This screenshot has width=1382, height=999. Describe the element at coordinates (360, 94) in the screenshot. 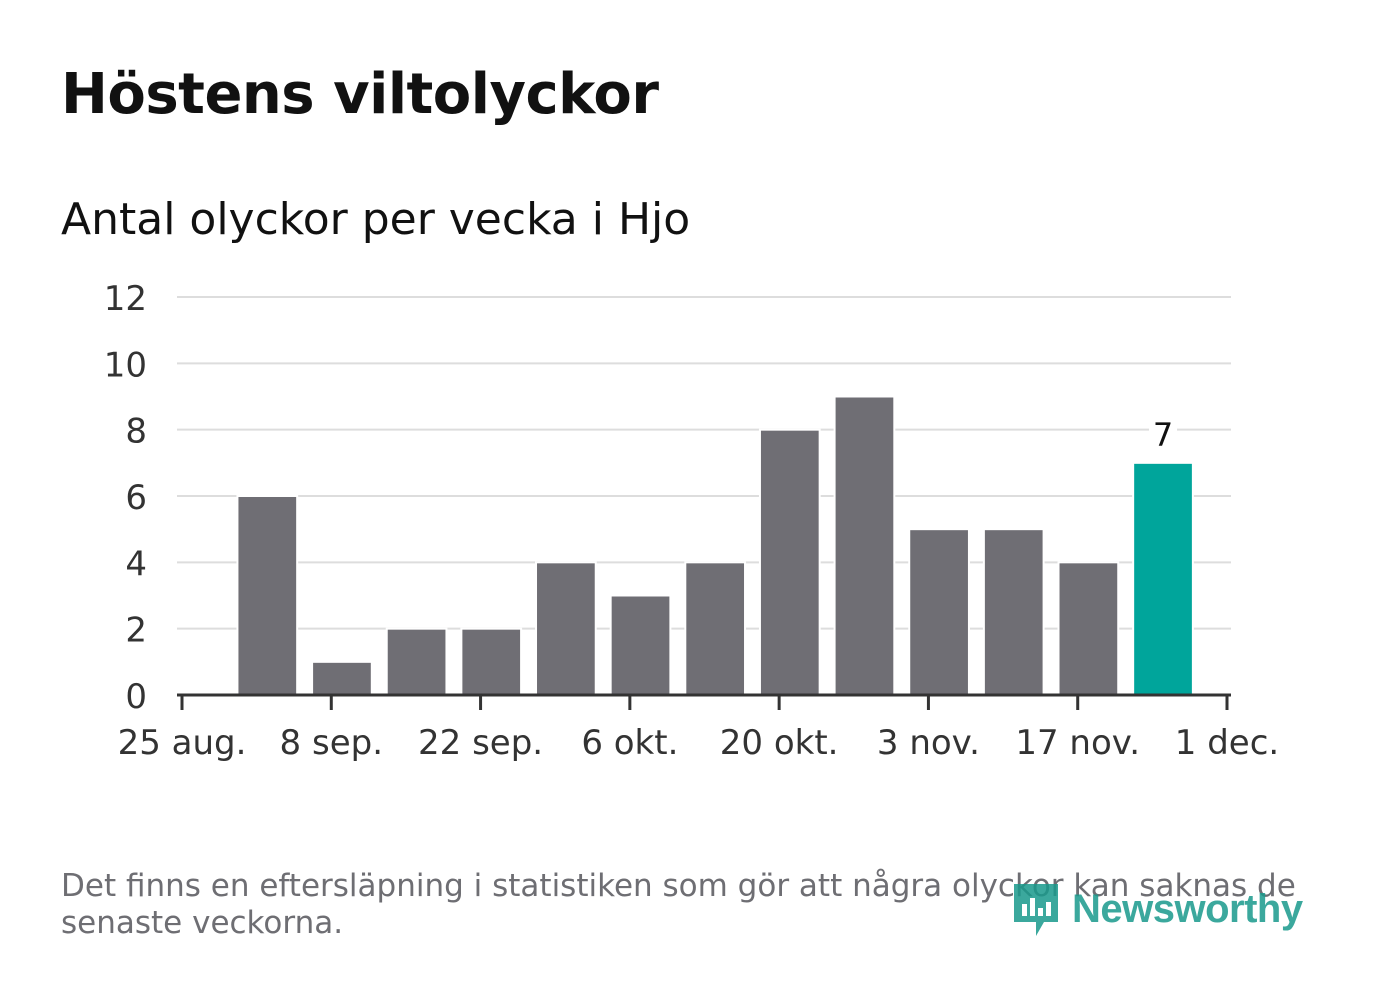

I see `chart-title: Höstens viltolyckor` at that location.